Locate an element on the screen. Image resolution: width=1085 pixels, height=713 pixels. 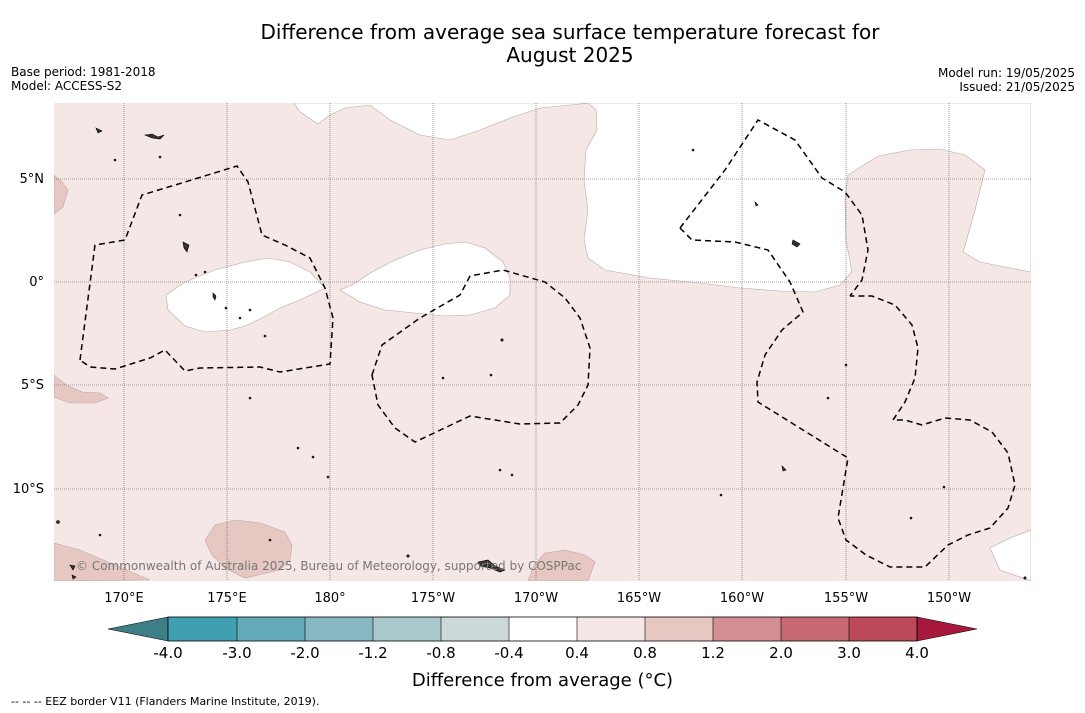
base-period: Base period: 1981-2018 is located at coordinates (83, 72).